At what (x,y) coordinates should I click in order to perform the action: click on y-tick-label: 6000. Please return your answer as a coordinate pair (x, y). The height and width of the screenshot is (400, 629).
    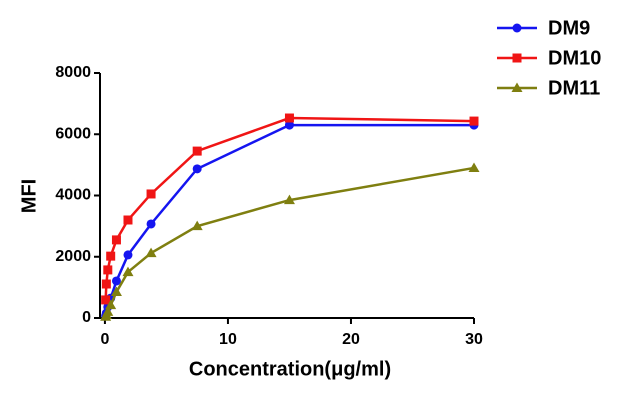
    Looking at the image, I should click on (73, 133).